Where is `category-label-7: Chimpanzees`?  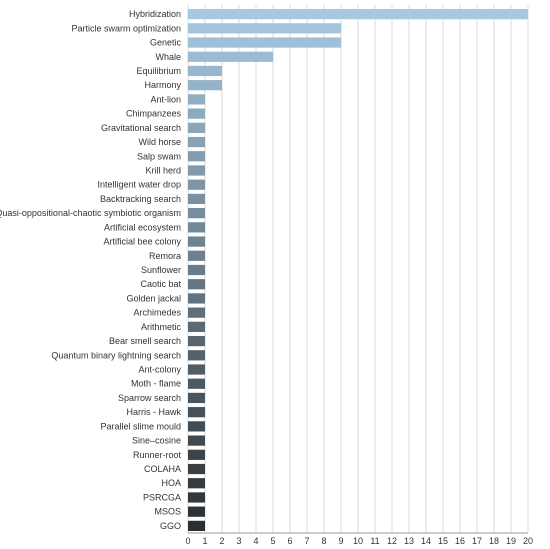 category-label-7: Chimpanzees is located at coordinates (154, 114).